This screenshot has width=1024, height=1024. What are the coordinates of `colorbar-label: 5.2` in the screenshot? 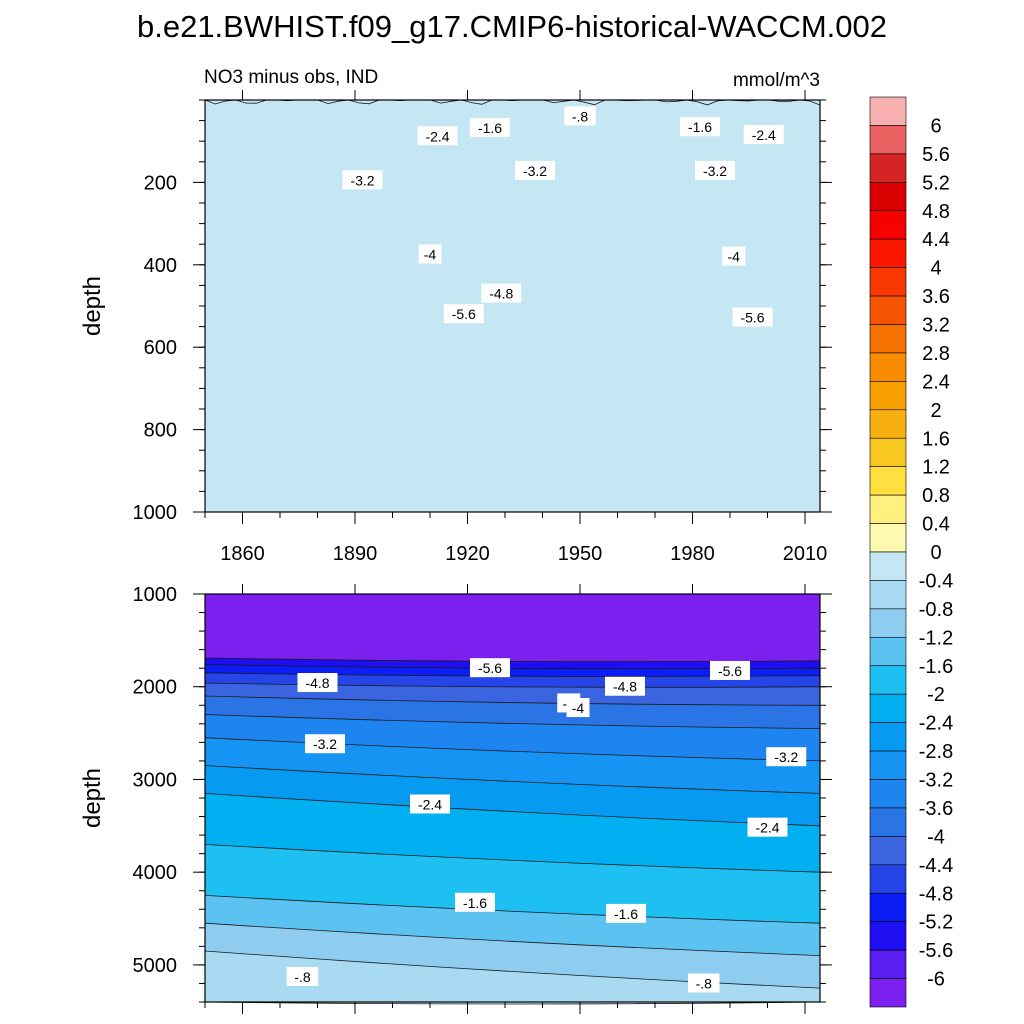 It's located at (936, 183).